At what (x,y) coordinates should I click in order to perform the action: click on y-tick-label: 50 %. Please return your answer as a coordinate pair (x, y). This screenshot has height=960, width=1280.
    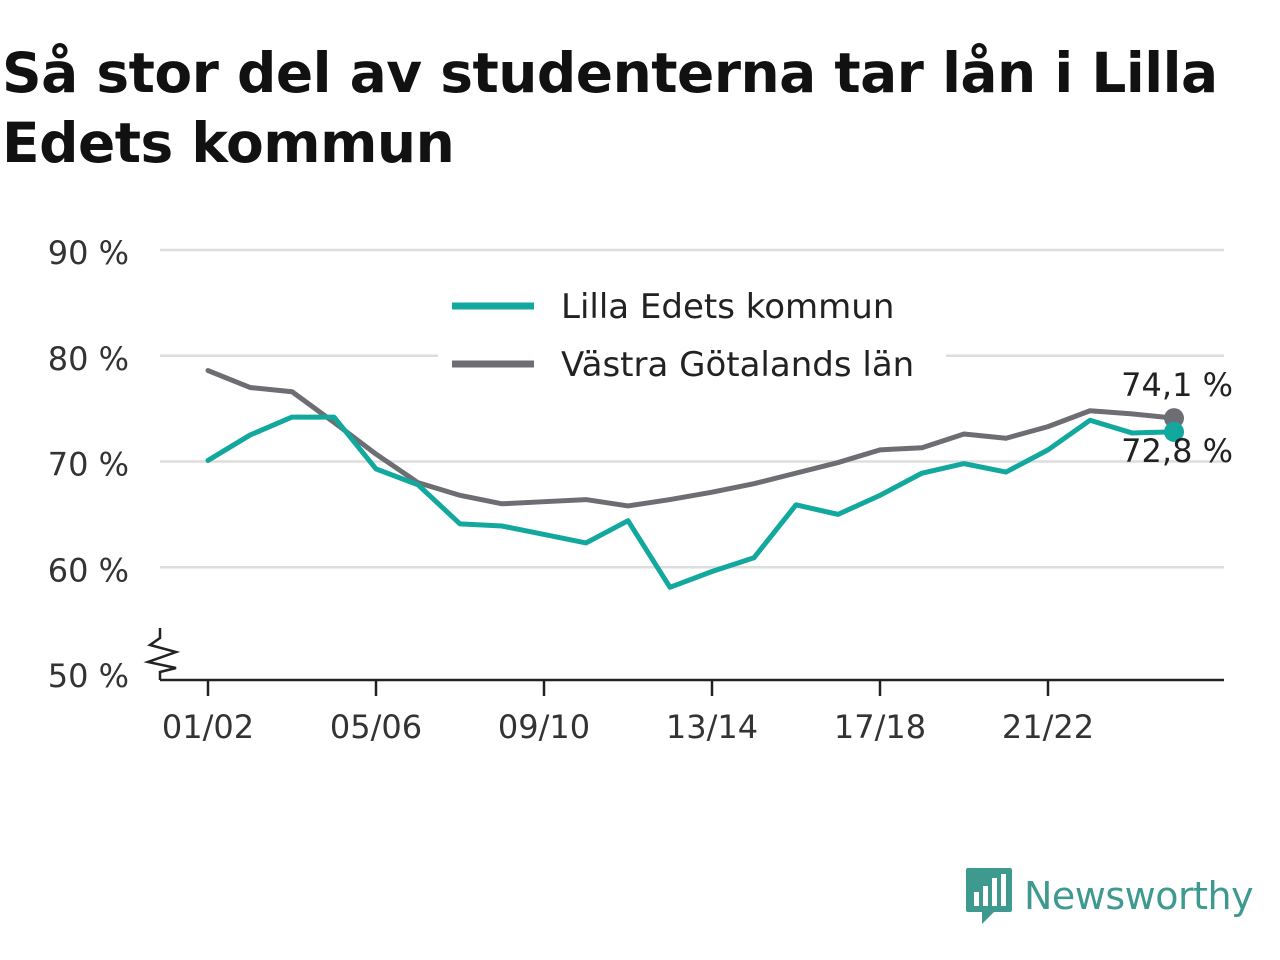
    Looking at the image, I should click on (88, 676).